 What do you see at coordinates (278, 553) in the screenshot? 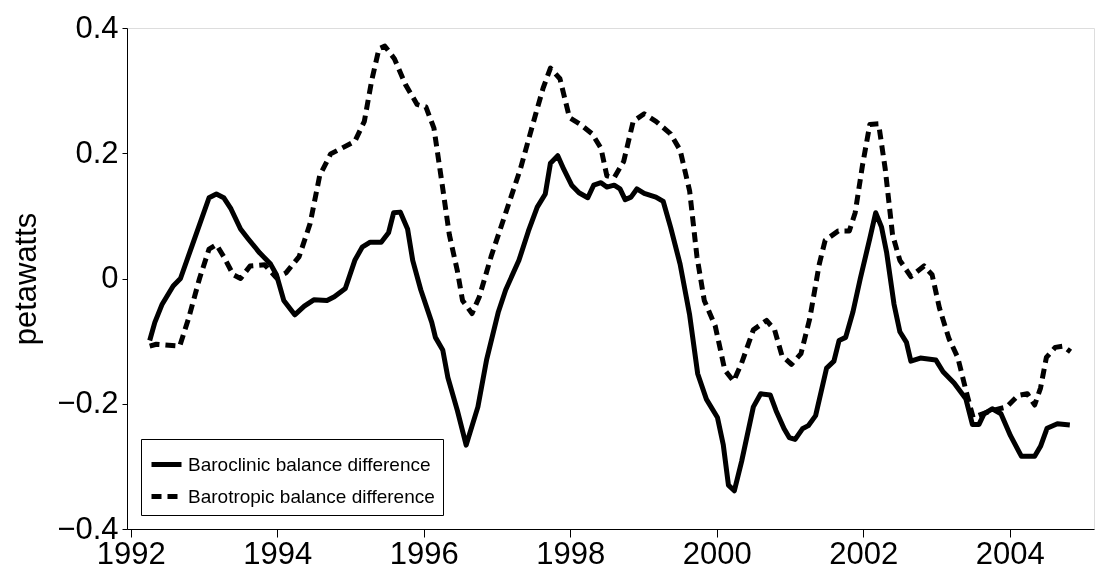
I see `x-tick-label: 1994` at bounding box center [278, 553].